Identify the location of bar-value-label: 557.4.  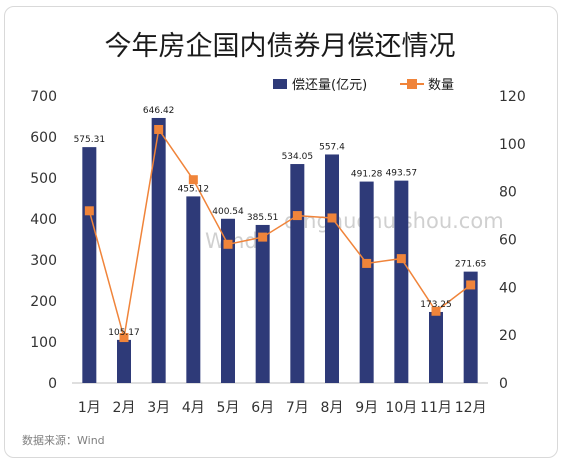
(332, 147).